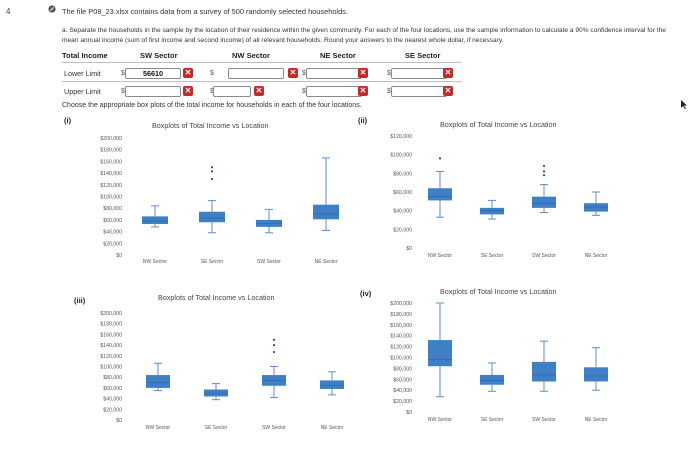 Image resolution: width=700 pixels, height=450 pixels. Describe the element at coordinates (232, 91) in the screenshot. I see `upper-limit-nw-input` at that location.